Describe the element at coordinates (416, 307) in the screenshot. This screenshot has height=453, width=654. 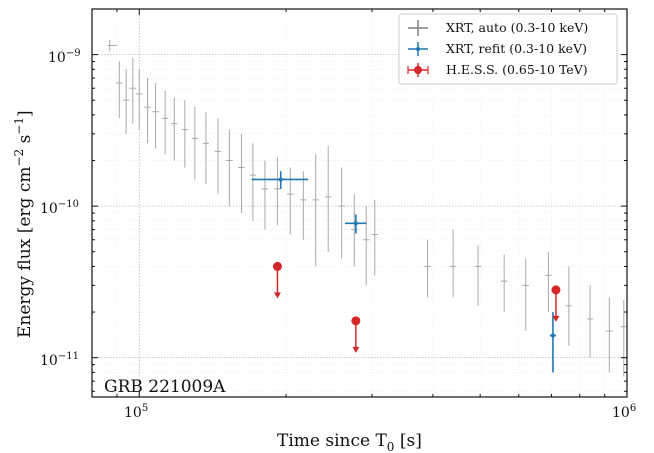
I see `hess-series` at that location.